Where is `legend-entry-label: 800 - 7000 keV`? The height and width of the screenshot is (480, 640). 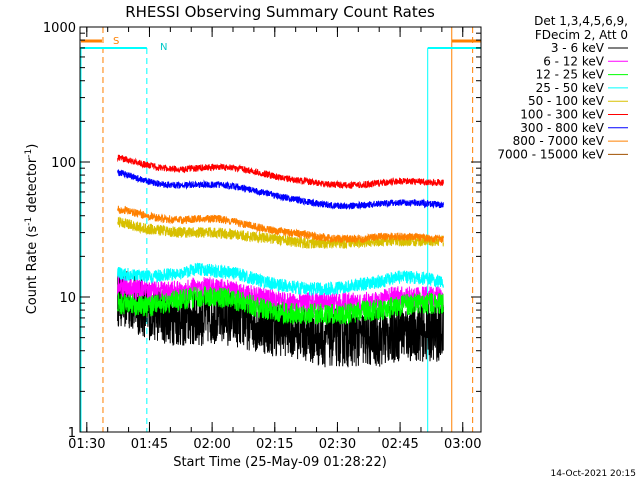
legend-entry-label: 800 - 7000 keV is located at coordinates (559, 141).